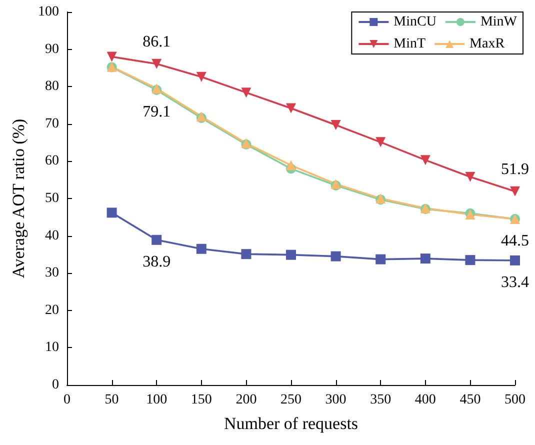 The width and height of the screenshot is (535, 445). What do you see at coordinates (52, 86) in the screenshot?
I see `y-tick-label: 80` at bounding box center [52, 86].